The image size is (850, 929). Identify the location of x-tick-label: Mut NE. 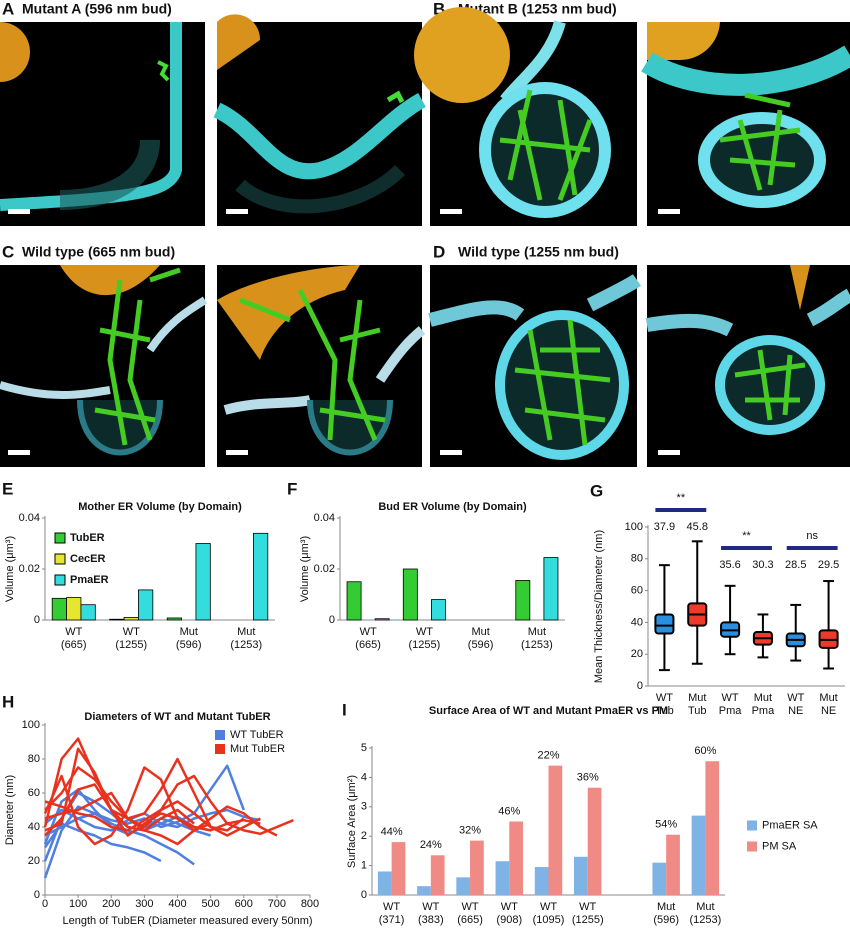
(828, 704).